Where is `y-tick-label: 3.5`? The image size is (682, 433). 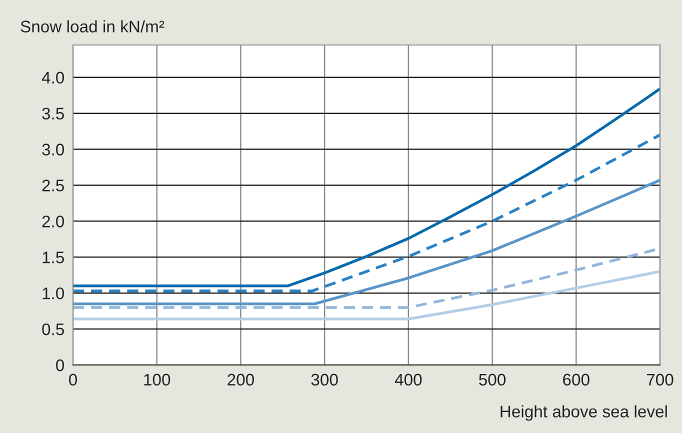
y-tick-label: 3.5 is located at coordinates (53, 114).